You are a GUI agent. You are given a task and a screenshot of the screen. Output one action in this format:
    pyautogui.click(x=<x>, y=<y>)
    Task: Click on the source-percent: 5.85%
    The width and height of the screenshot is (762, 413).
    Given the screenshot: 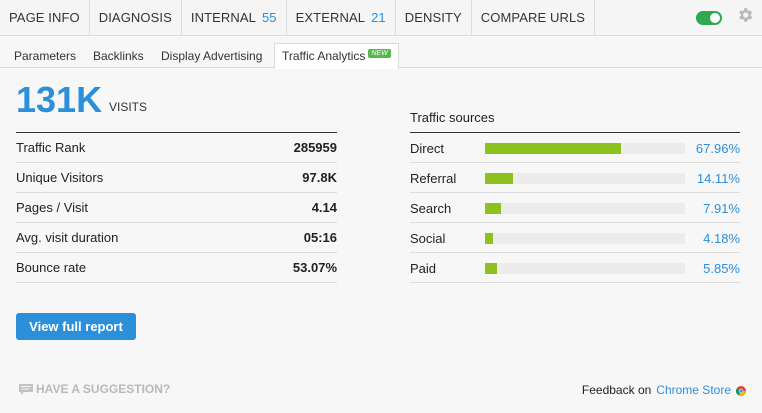 What is the action you would take?
    pyautogui.click(x=721, y=268)
    